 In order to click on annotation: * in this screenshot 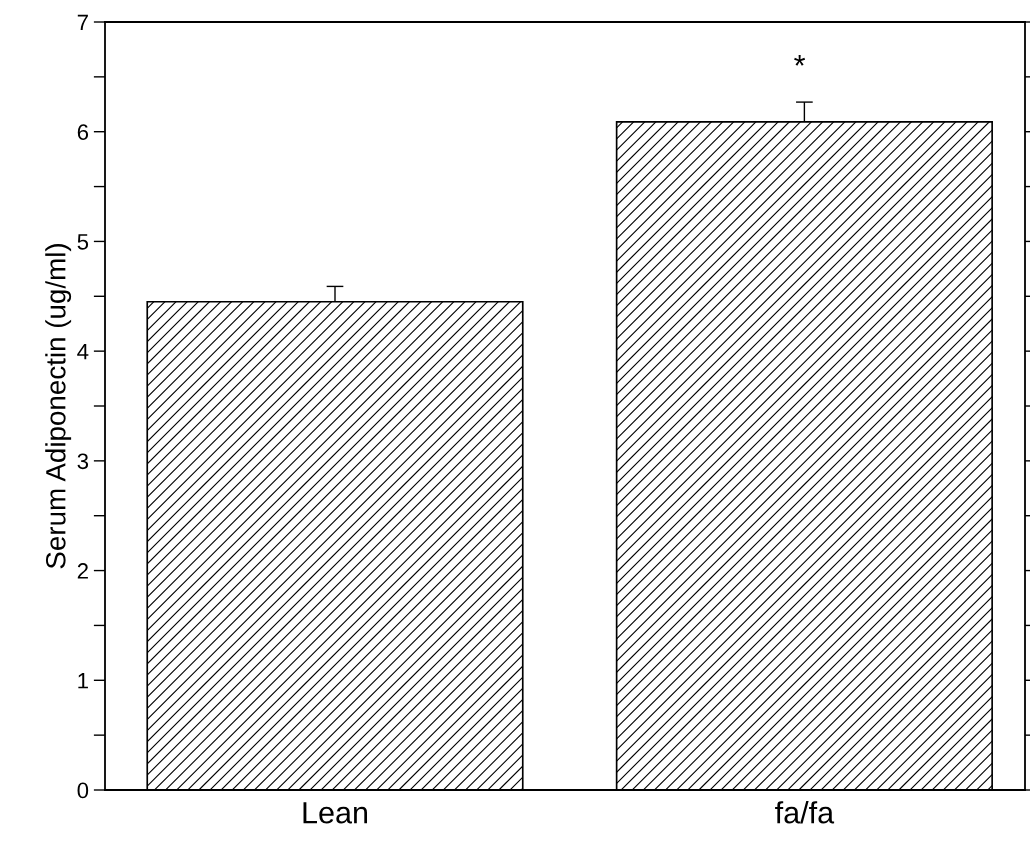, I will do `click(800, 60)`.